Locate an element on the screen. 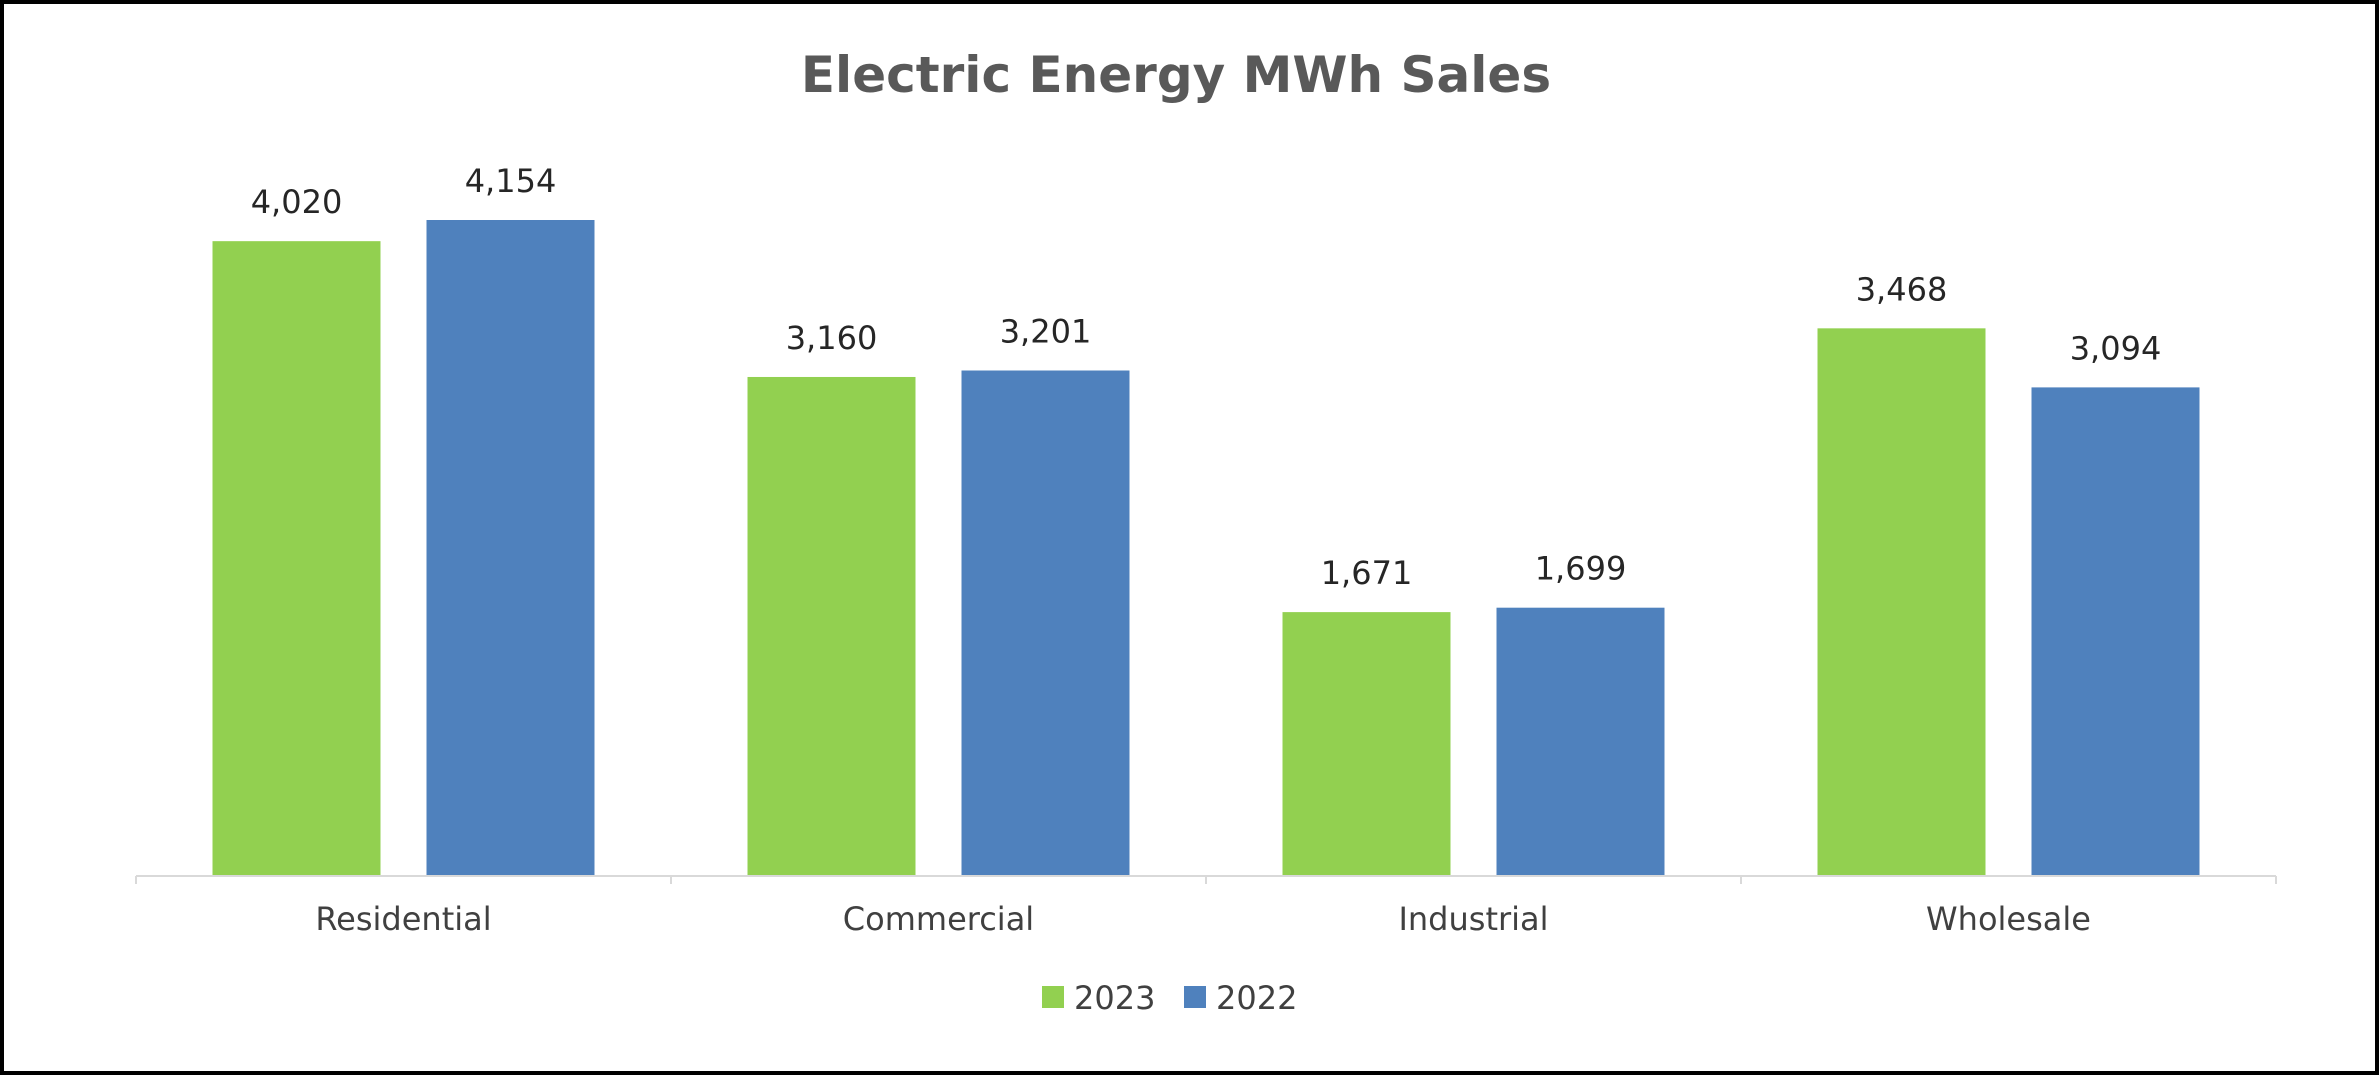 Image resolution: width=2379 pixels, height=1075 pixels. data-label-industrial-2023: 1,671 is located at coordinates (1367, 573).